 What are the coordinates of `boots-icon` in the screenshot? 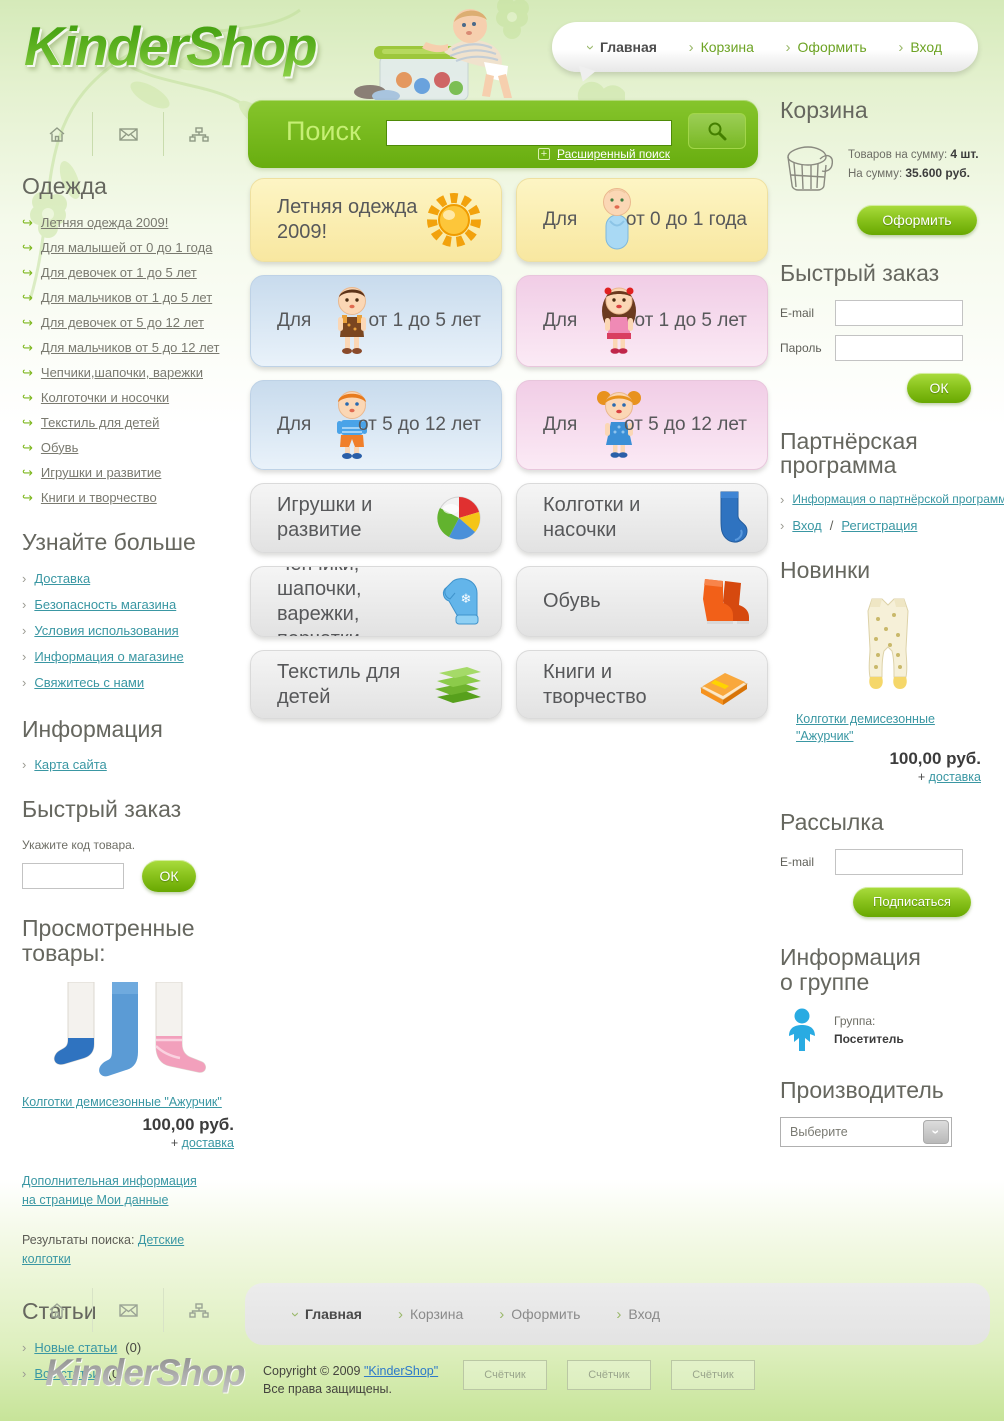 It's located at (726, 601).